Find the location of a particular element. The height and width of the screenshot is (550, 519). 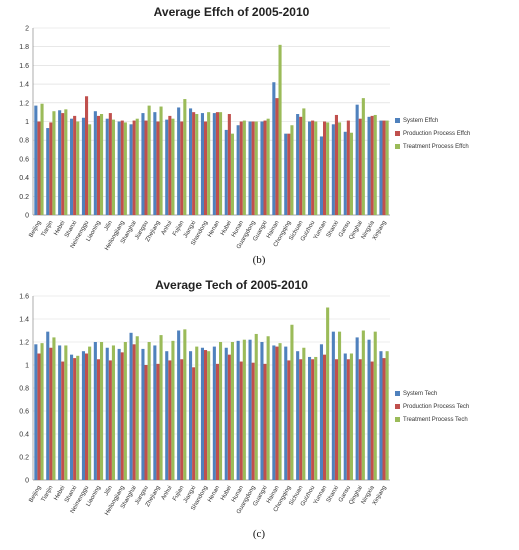

y-tick-label: 1.2 is located at coordinates (24, 343).